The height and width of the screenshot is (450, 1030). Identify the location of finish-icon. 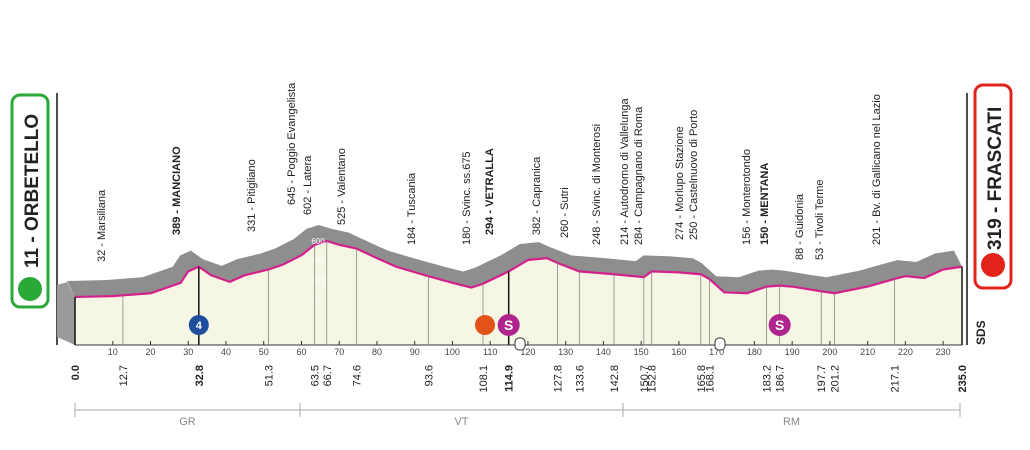
(993, 265).